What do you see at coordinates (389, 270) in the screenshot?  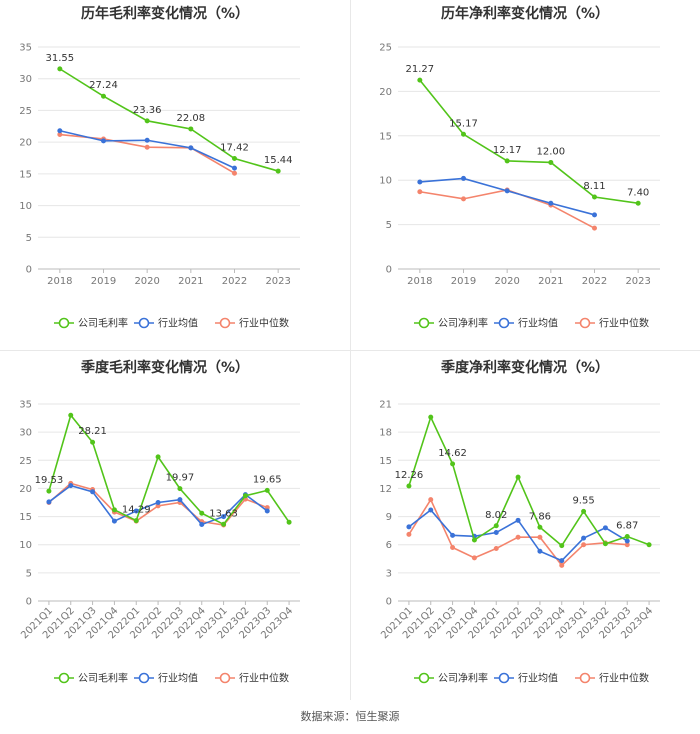 I see `annual-net-y-tick-label: 0` at bounding box center [389, 270].